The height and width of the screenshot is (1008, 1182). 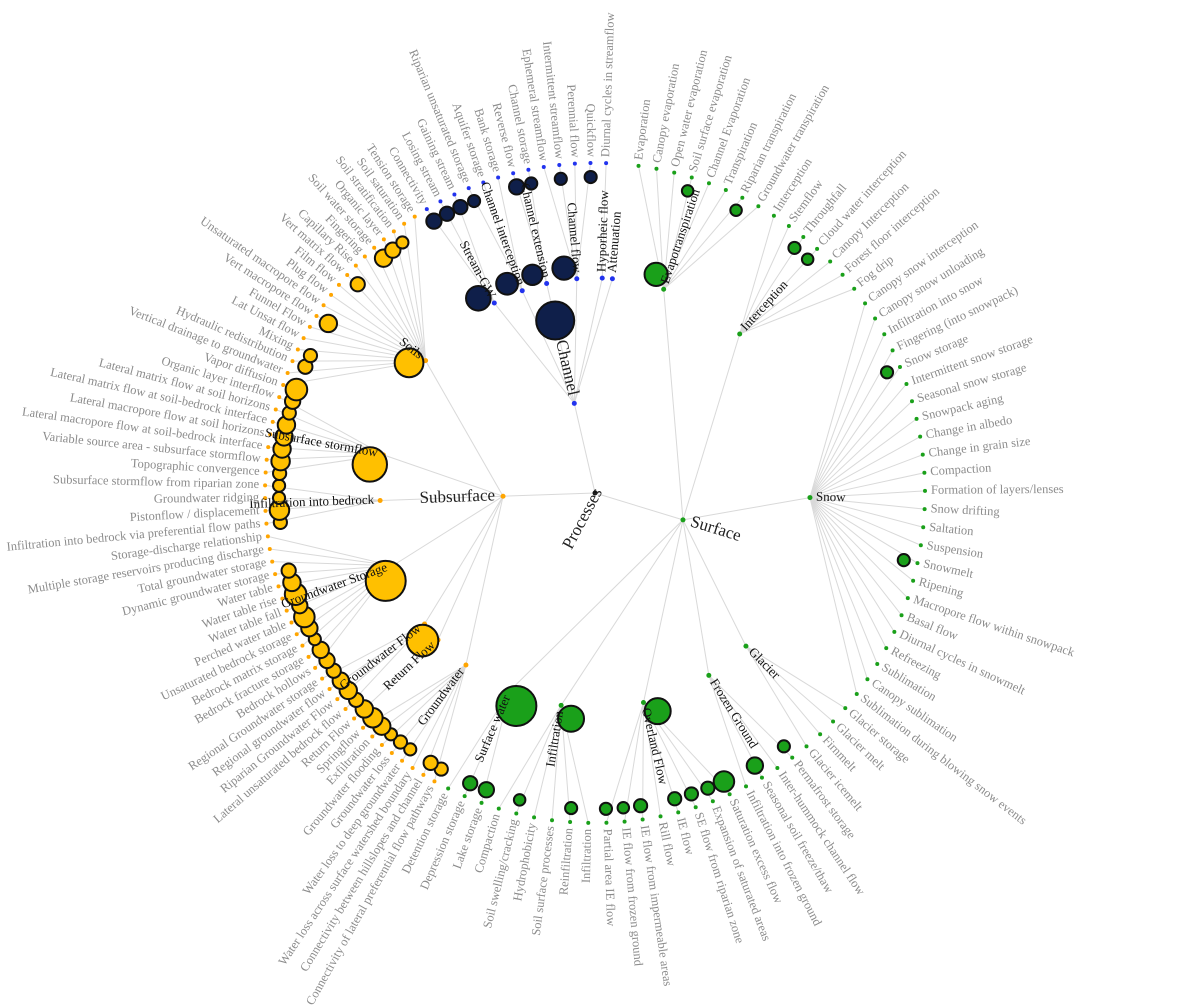 What do you see at coordinates (656, 274) in the screenshot?
I see `group-bubble-evapotranspiration` at bounding box center [656, 274].